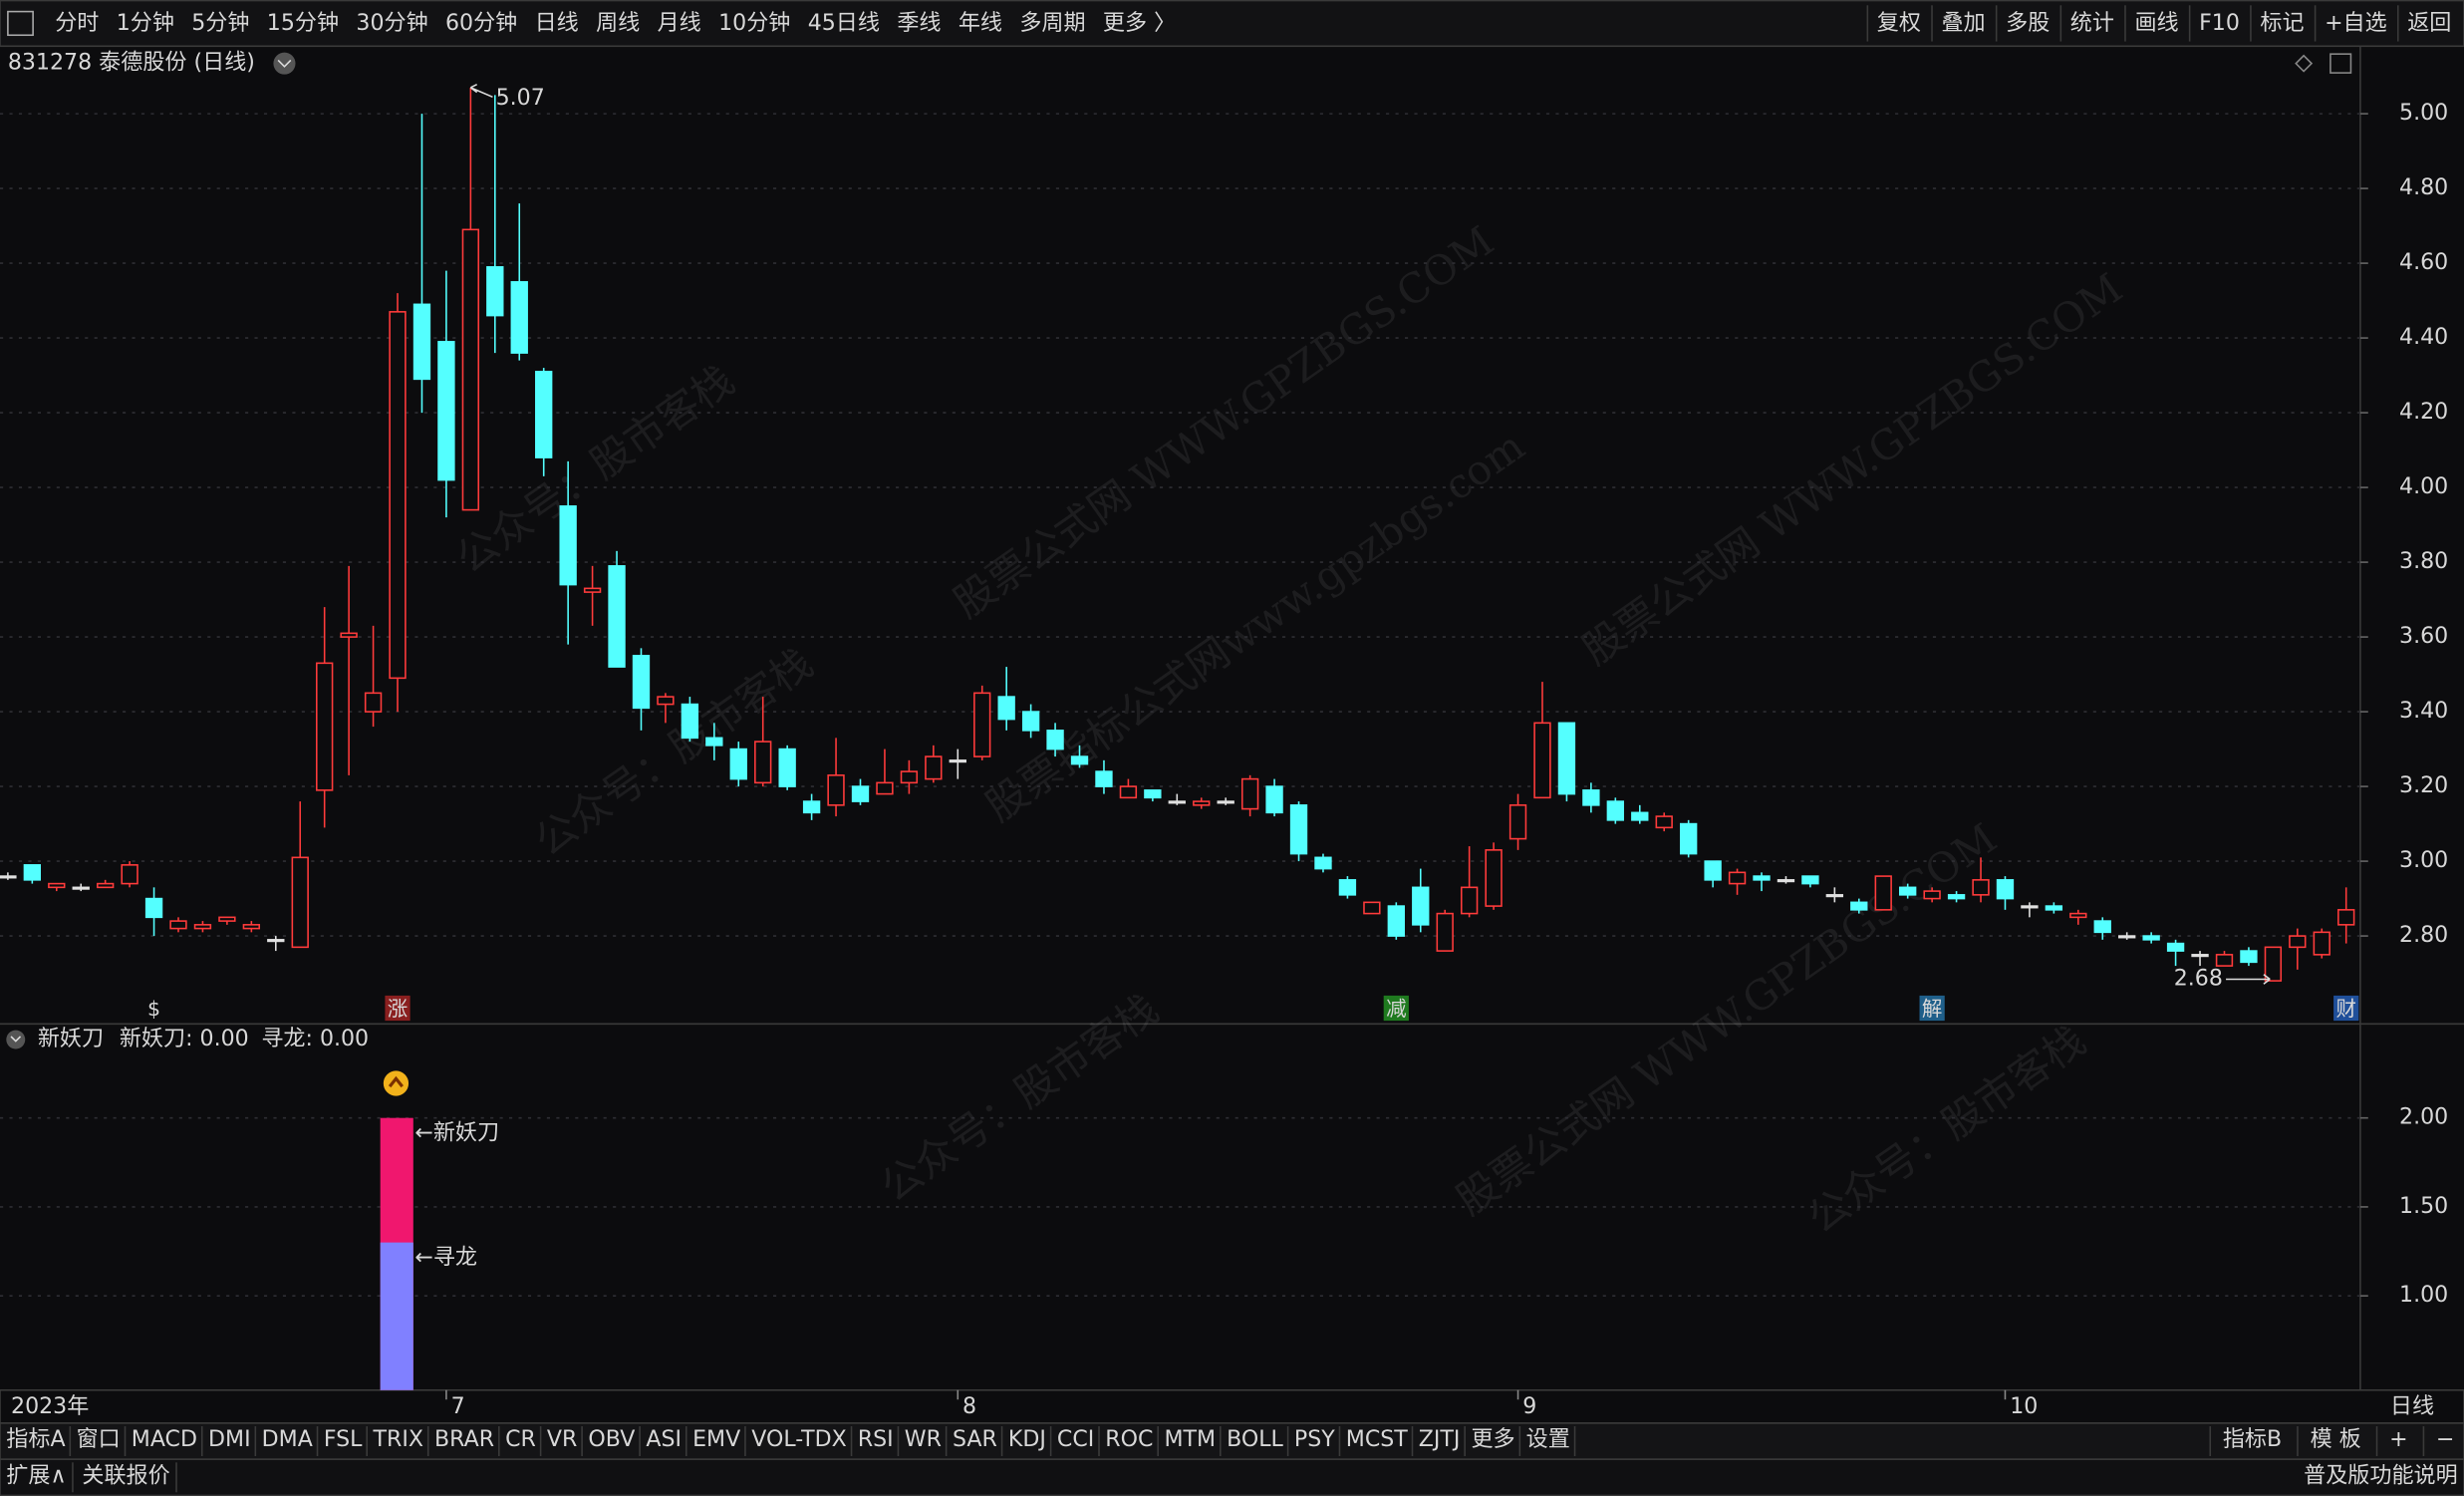 The image size is (2464, 1496). I want to click on event-marker: 财, so click(2345, 1009).